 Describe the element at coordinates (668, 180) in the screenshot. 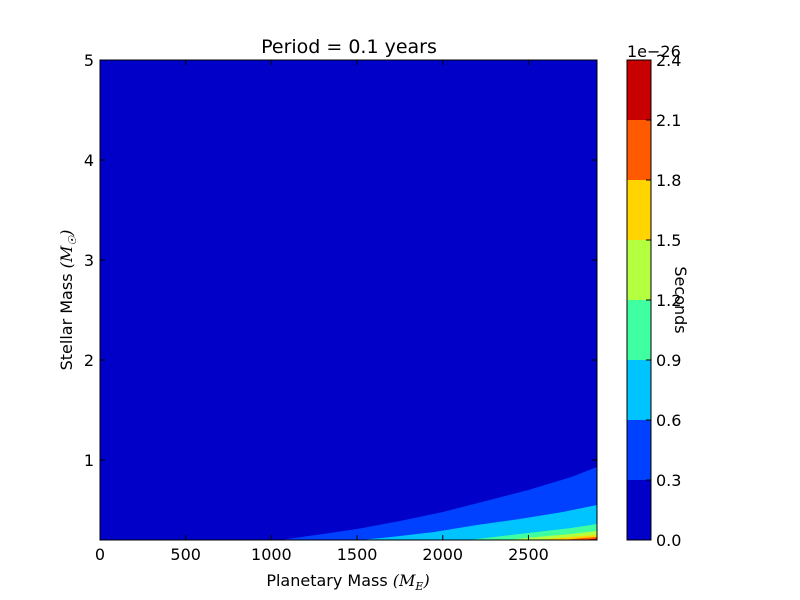

I see `colorbar-tick-label: 1.8` at that location.